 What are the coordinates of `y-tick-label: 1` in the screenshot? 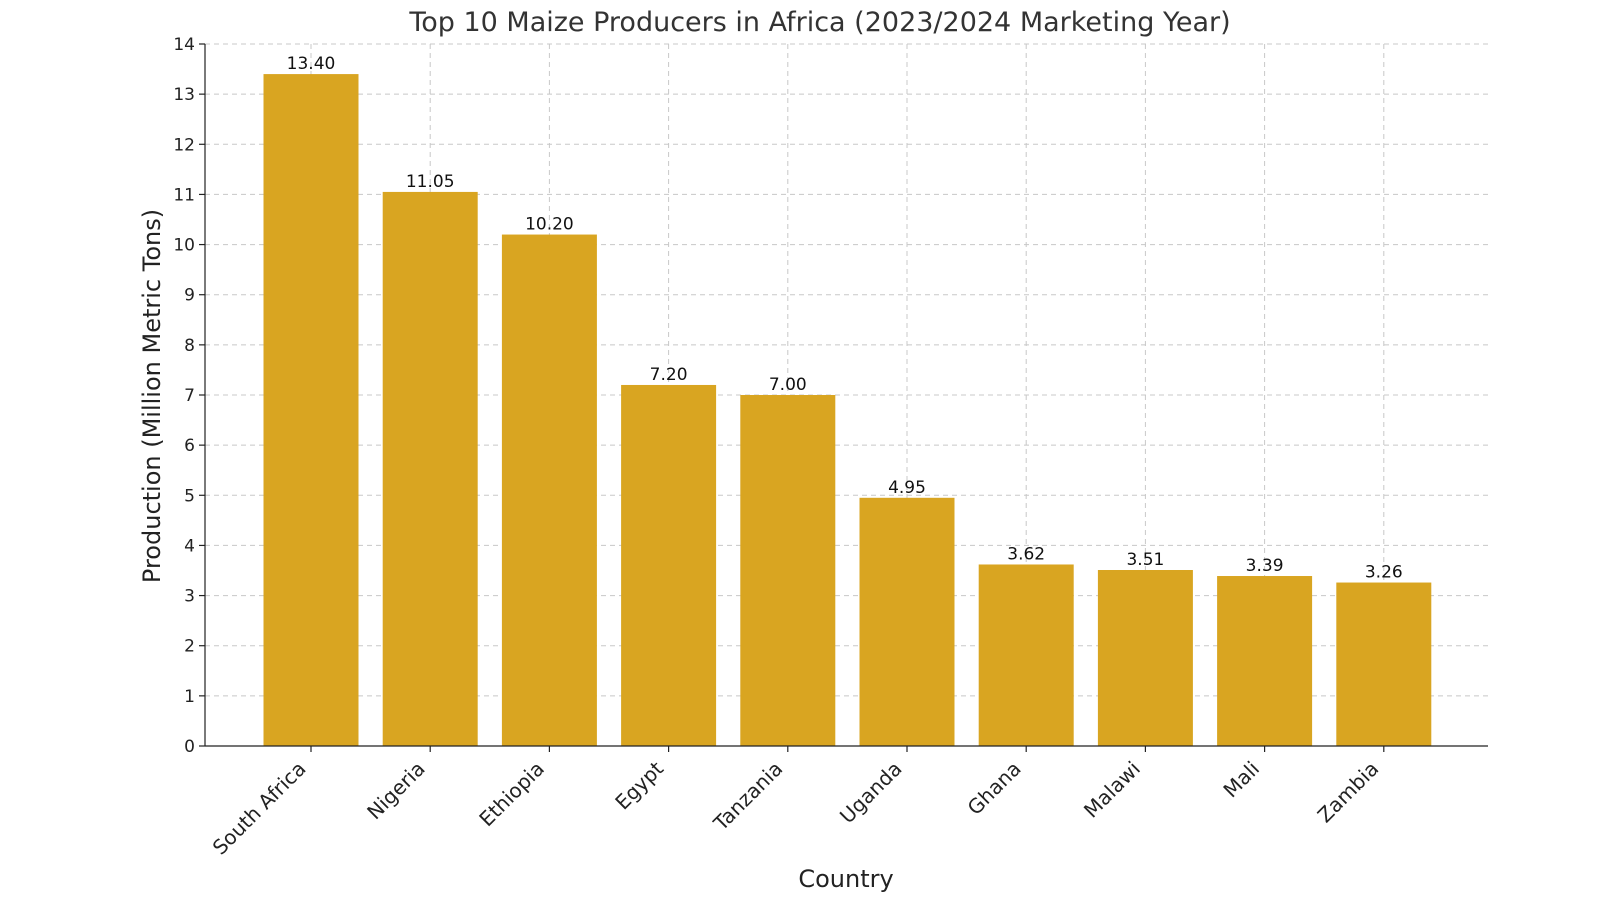 It's located at (189, 697).